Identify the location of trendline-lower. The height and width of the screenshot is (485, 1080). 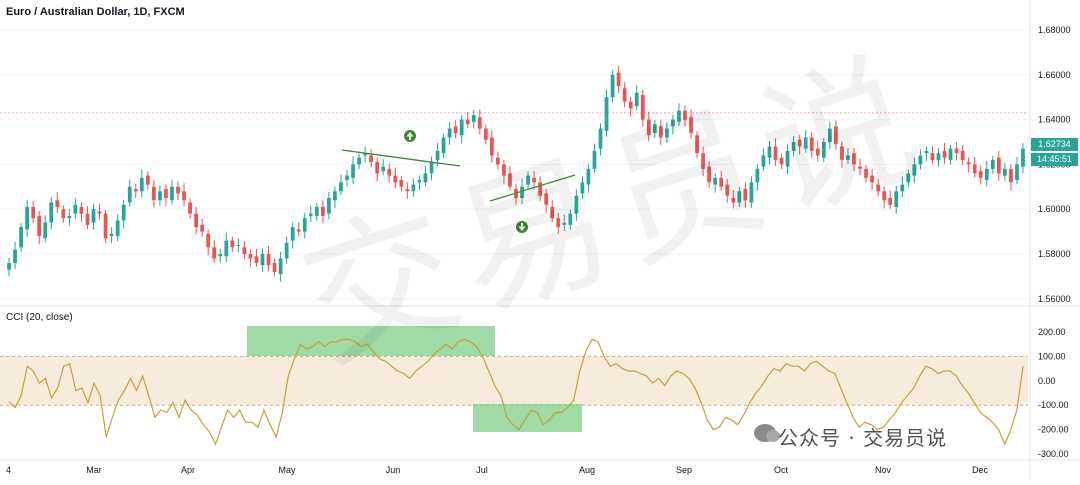
(532, 188).